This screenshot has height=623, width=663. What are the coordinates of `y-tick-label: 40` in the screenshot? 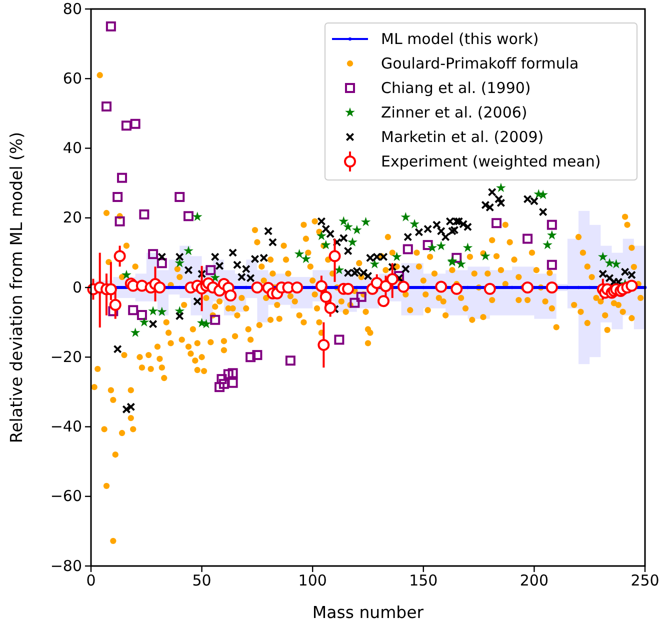 It's located at (72, 148).